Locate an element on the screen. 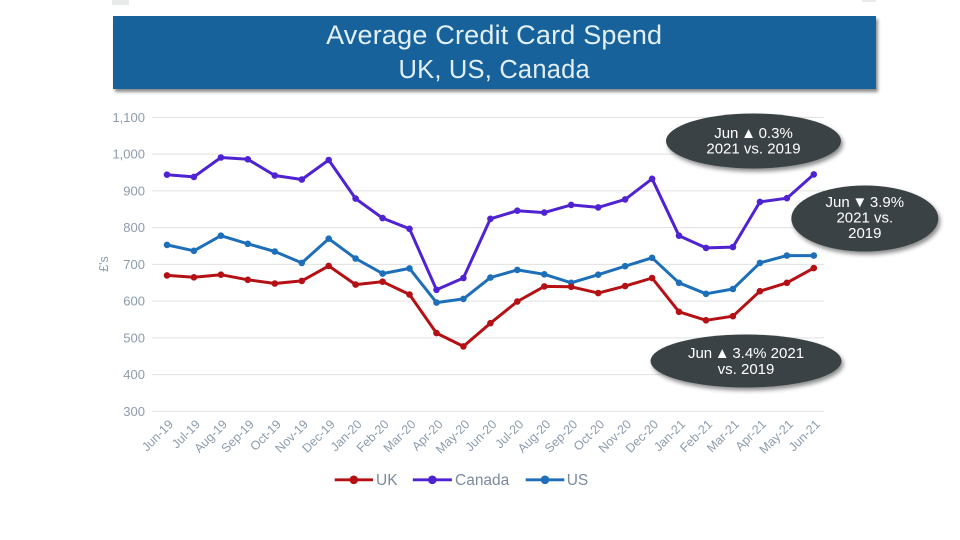  svg-text: 2021 vs. 2019 is located at coordinates (753, 149).